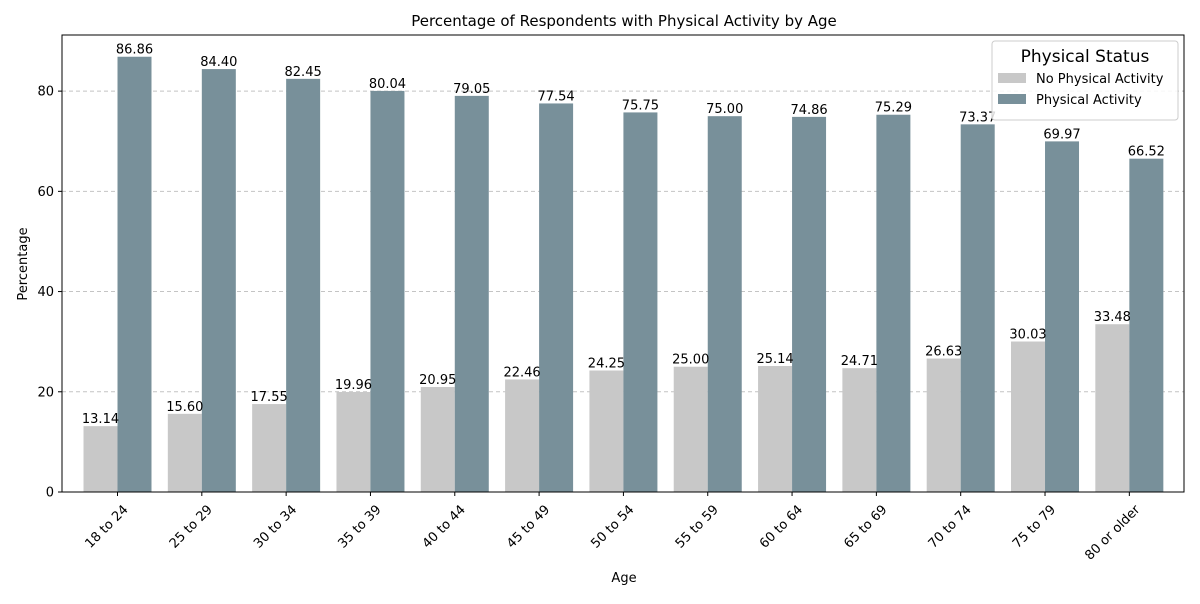  Describe the element at coordinates (303, 72) in the screenshot. I see `bar-value-label: 82.45` at that location.